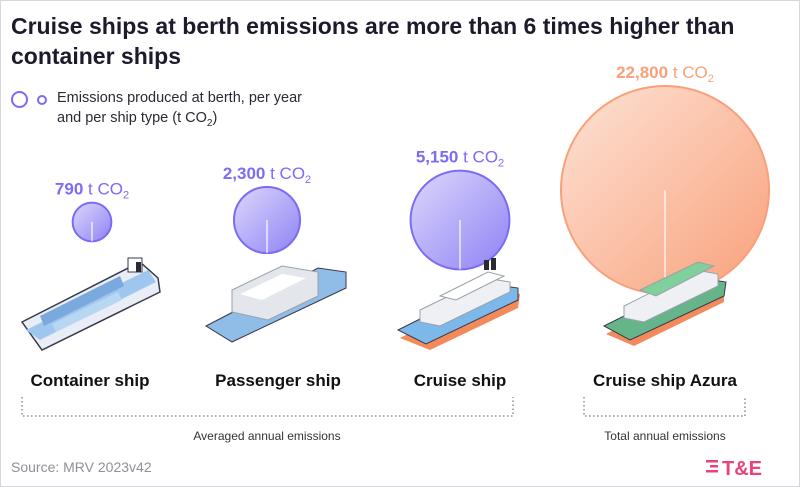 This screenshot has width=800, height=487. I want to click on legend-close: ), so click(215, 118).